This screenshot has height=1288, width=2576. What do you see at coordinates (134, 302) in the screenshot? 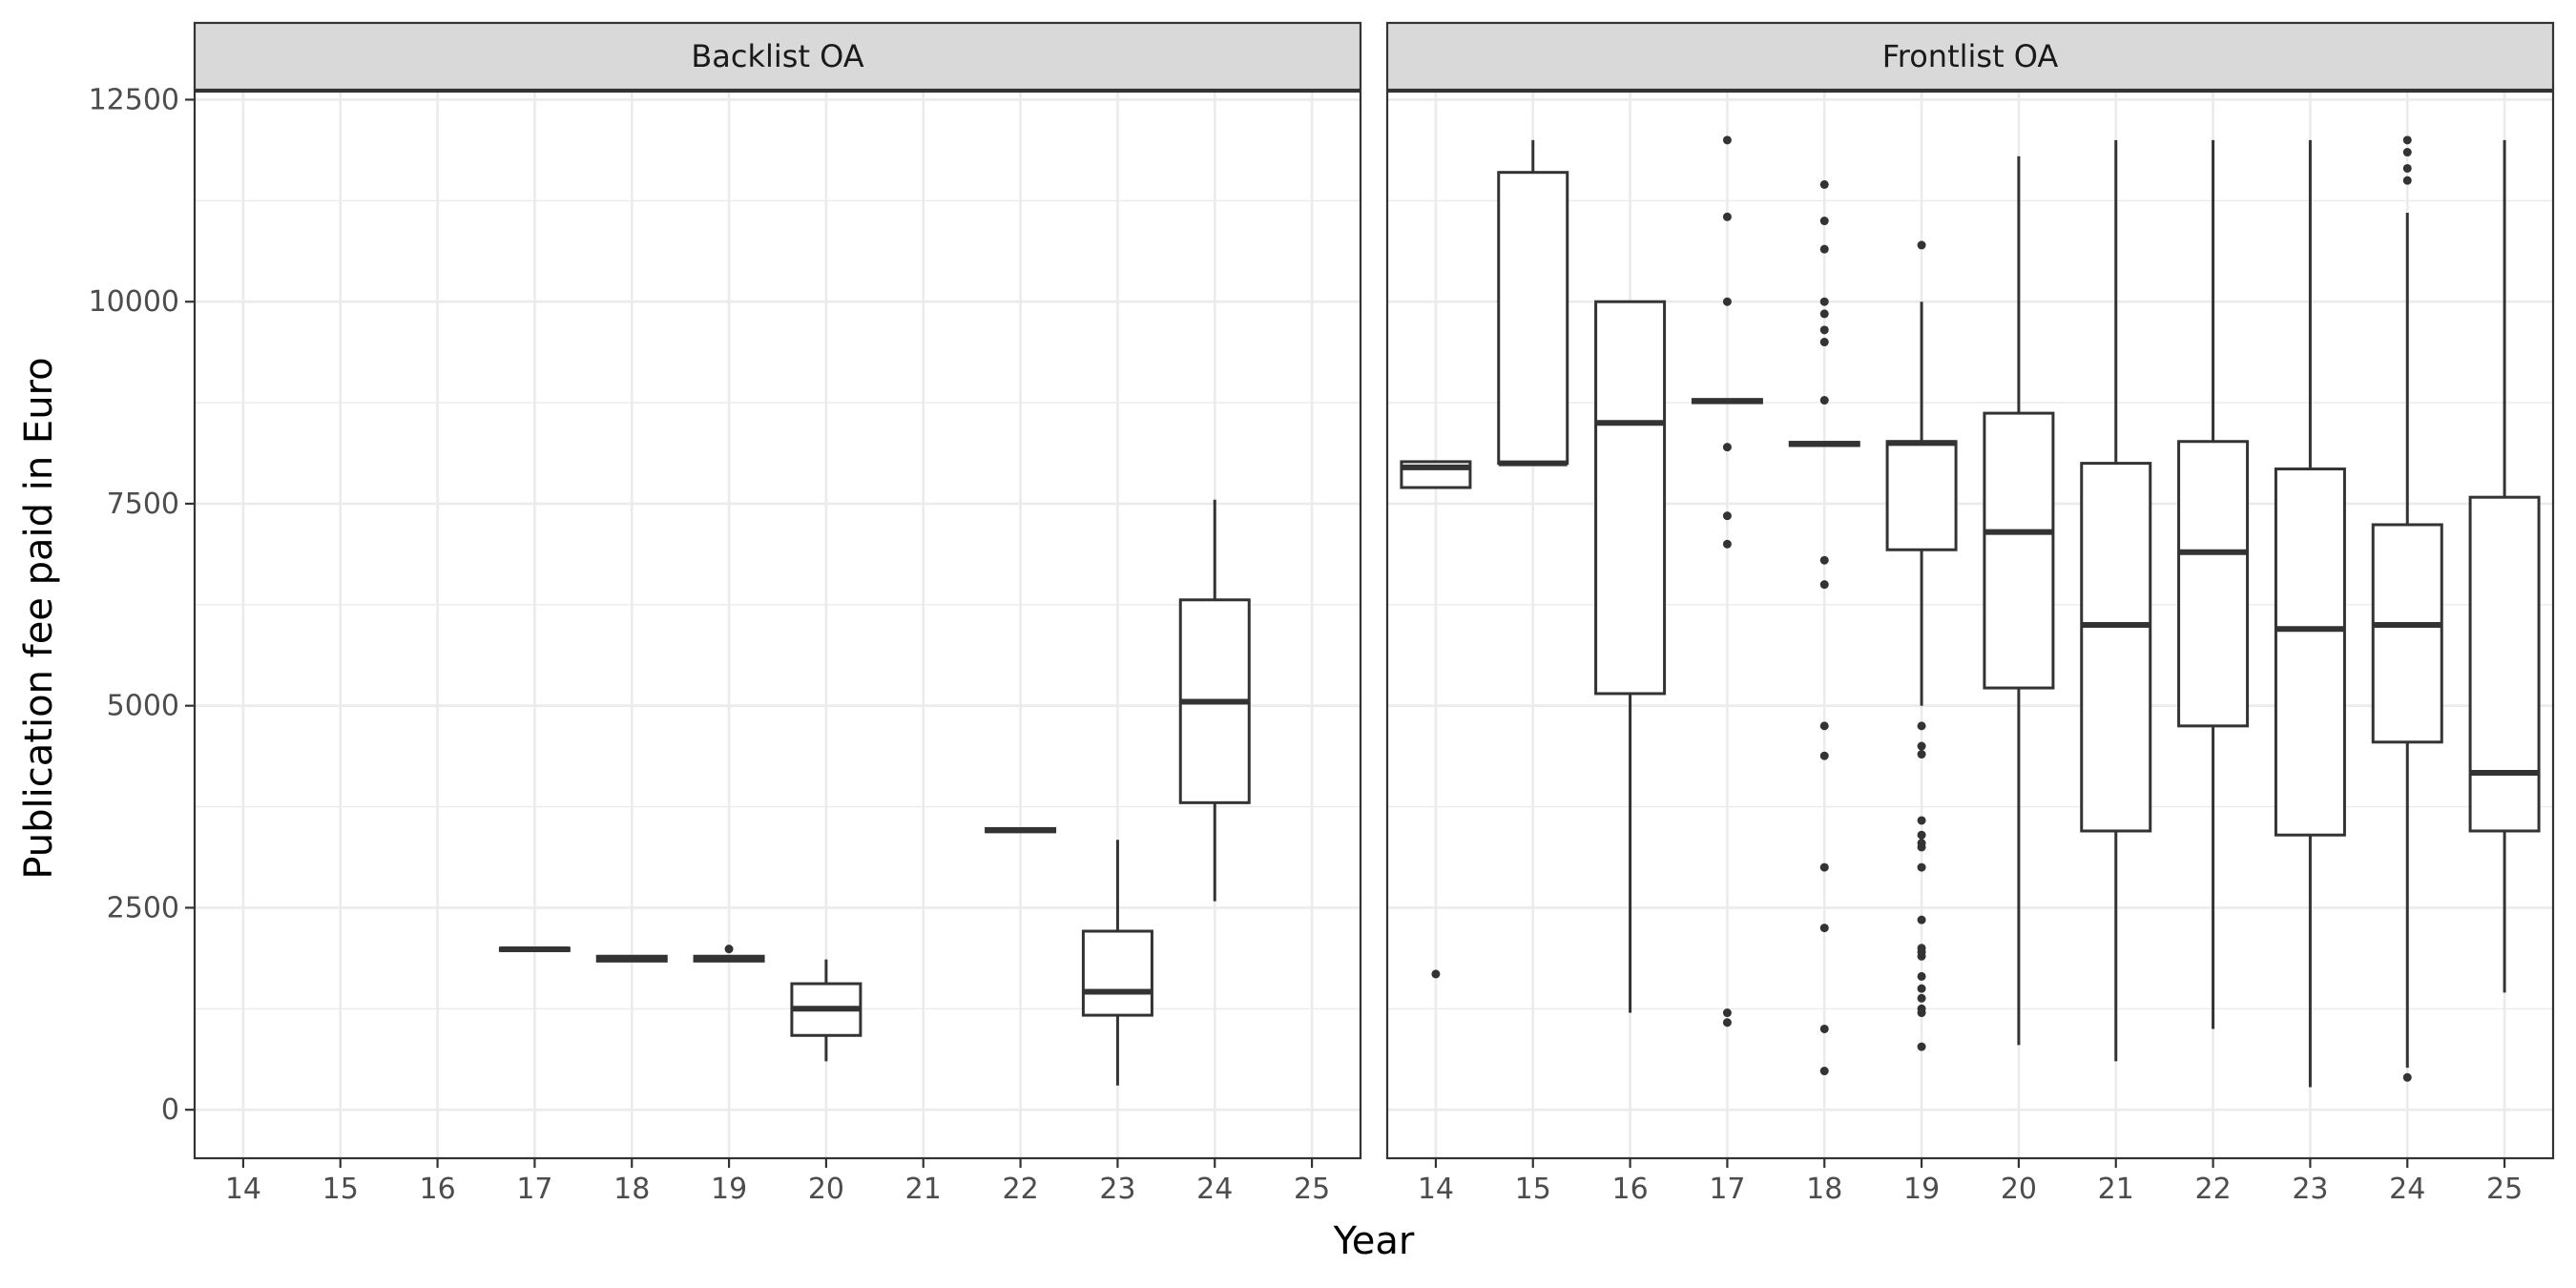
I see `y-tick-label: 10000` at bounding box center [134, 302].